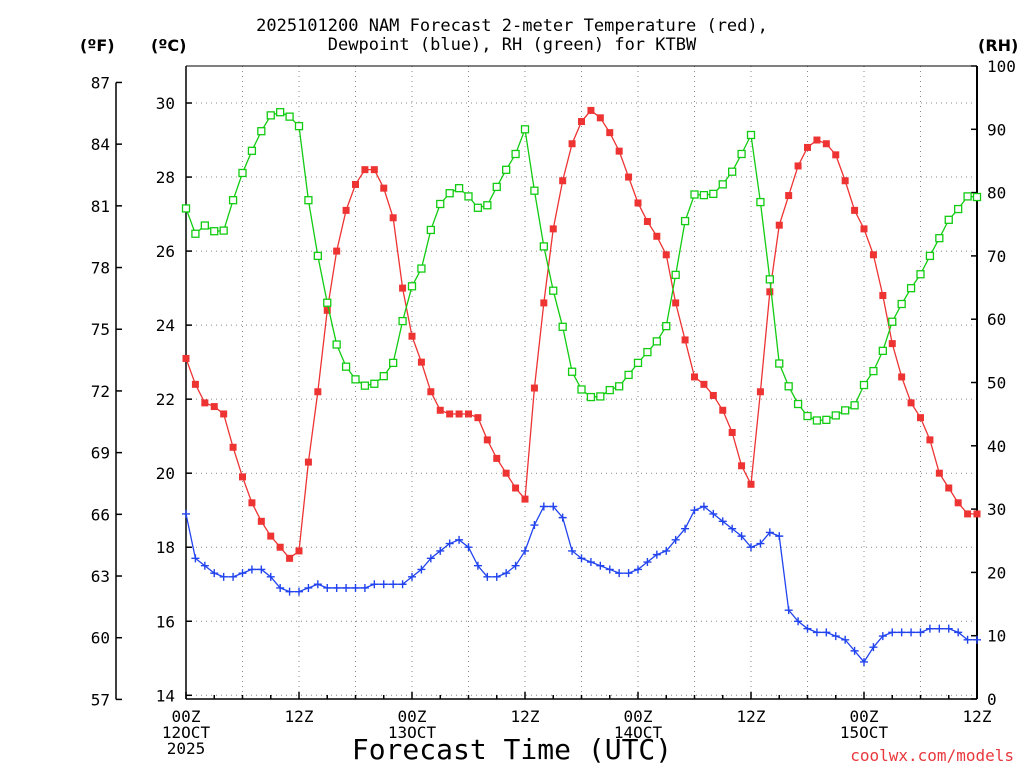  I want to click on celsius-tick-label: 14, so click(165, 695).